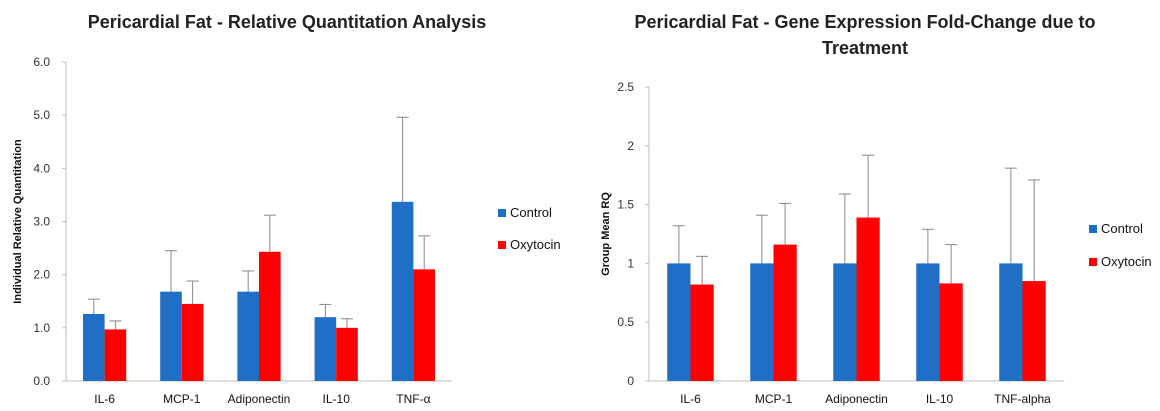 This screenshot has height=411, width=1160. Describe the element at coordinates (18, 221) in the screenshot. I see `y-axis-label: Individual Relative Quantitation` at that location.